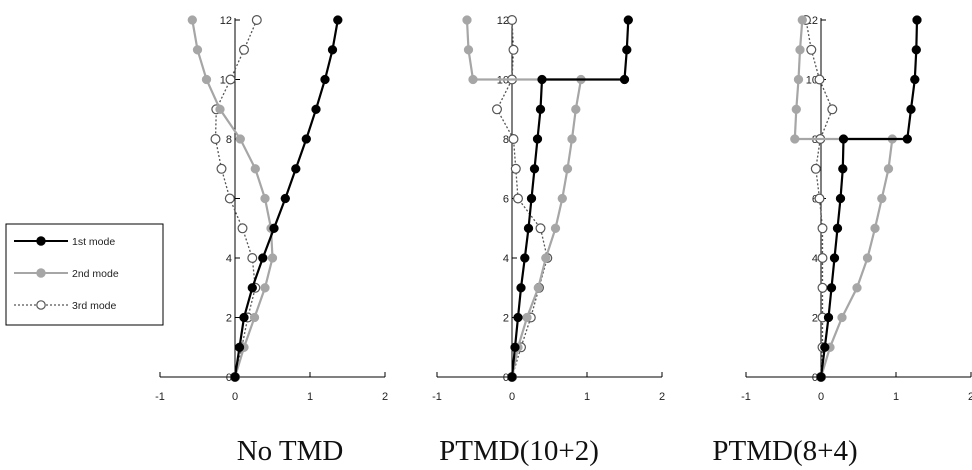 The height and width of the screenshot is (470, 972). I want to click on x-tick-label-ptmd-10-2: 0, so click(512, 397).